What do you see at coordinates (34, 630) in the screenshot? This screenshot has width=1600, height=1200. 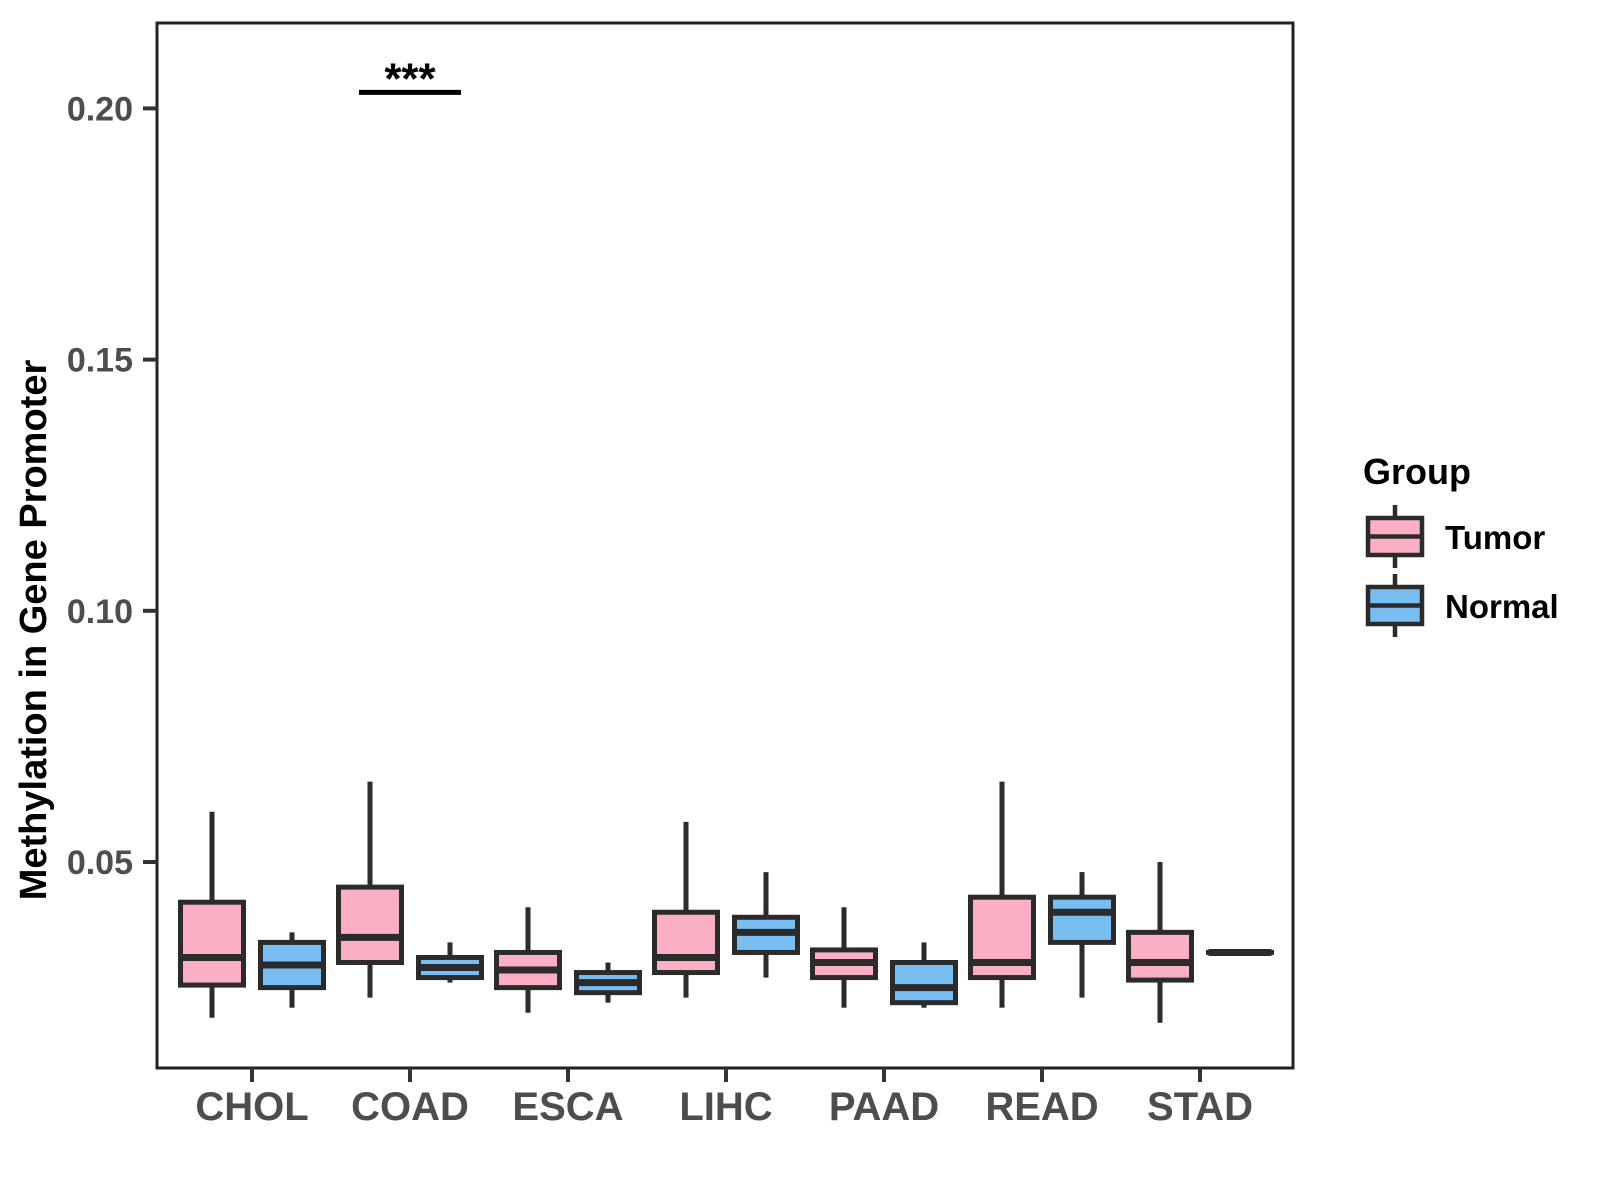 I see `y-axis-title: Methylation in Gene Promoter` at bounding box center [34, 630].